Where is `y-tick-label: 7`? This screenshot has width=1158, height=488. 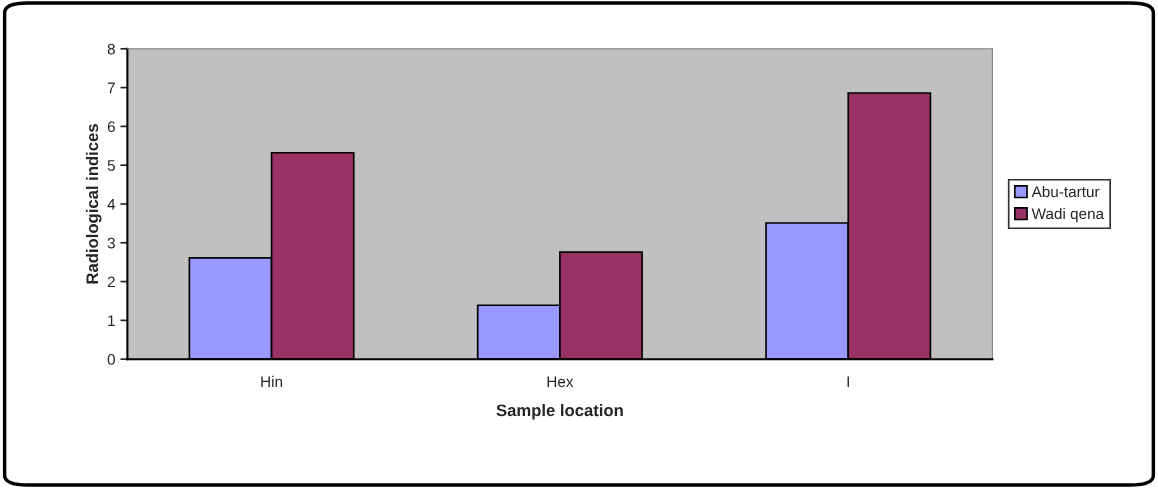 y-tick-label: 7 is located at coordinates (111, 88).